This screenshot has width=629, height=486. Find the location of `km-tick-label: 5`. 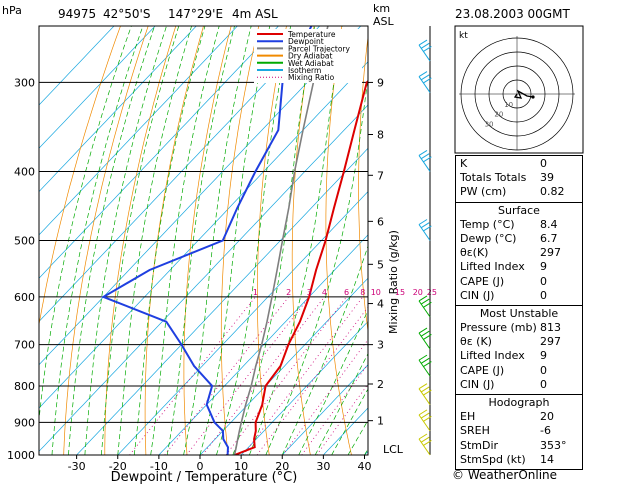

km-tick-label: 5 is located at coordinates (380, 264).